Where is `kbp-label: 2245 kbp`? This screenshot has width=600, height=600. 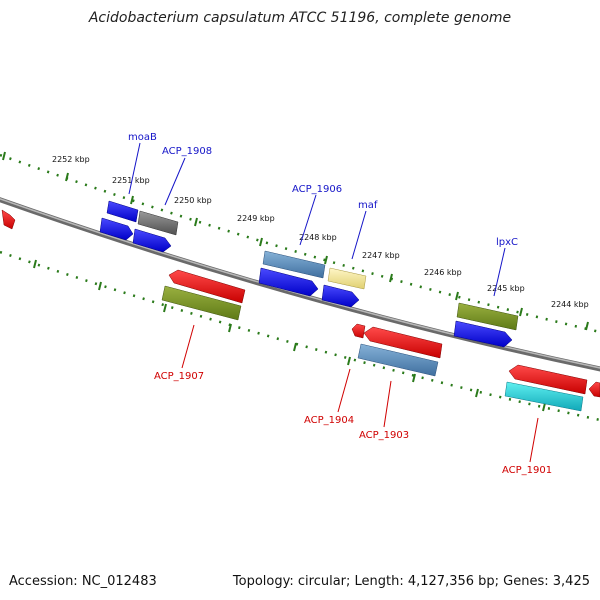
kbp-label: 2245 kbp is located at coordinates (506, 288).